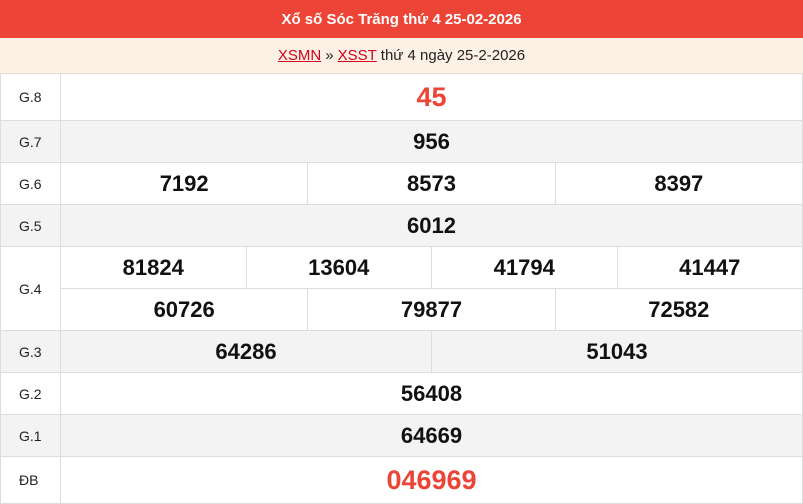 This screenshot has height=504, width=803. Describe the element at coordinates (524, 267) in the screenshot. I see `prize-number: 41794` at that location.